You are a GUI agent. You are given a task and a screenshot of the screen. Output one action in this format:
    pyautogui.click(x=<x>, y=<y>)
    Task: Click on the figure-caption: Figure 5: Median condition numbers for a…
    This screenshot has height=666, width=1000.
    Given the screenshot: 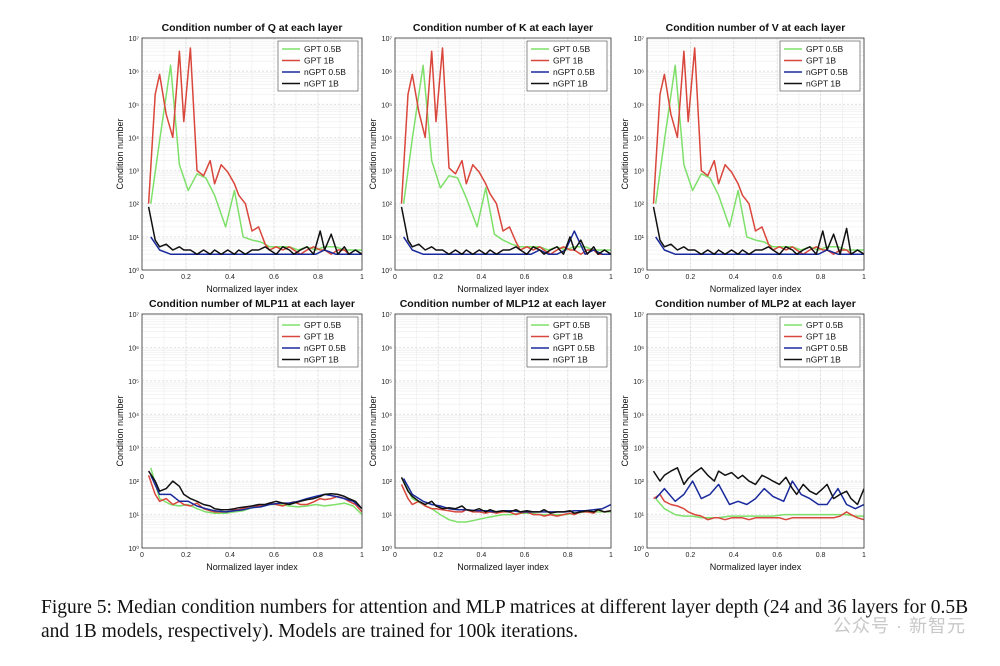 What is the action you would take?
    pyautogui.click(x=505, y=619)
    